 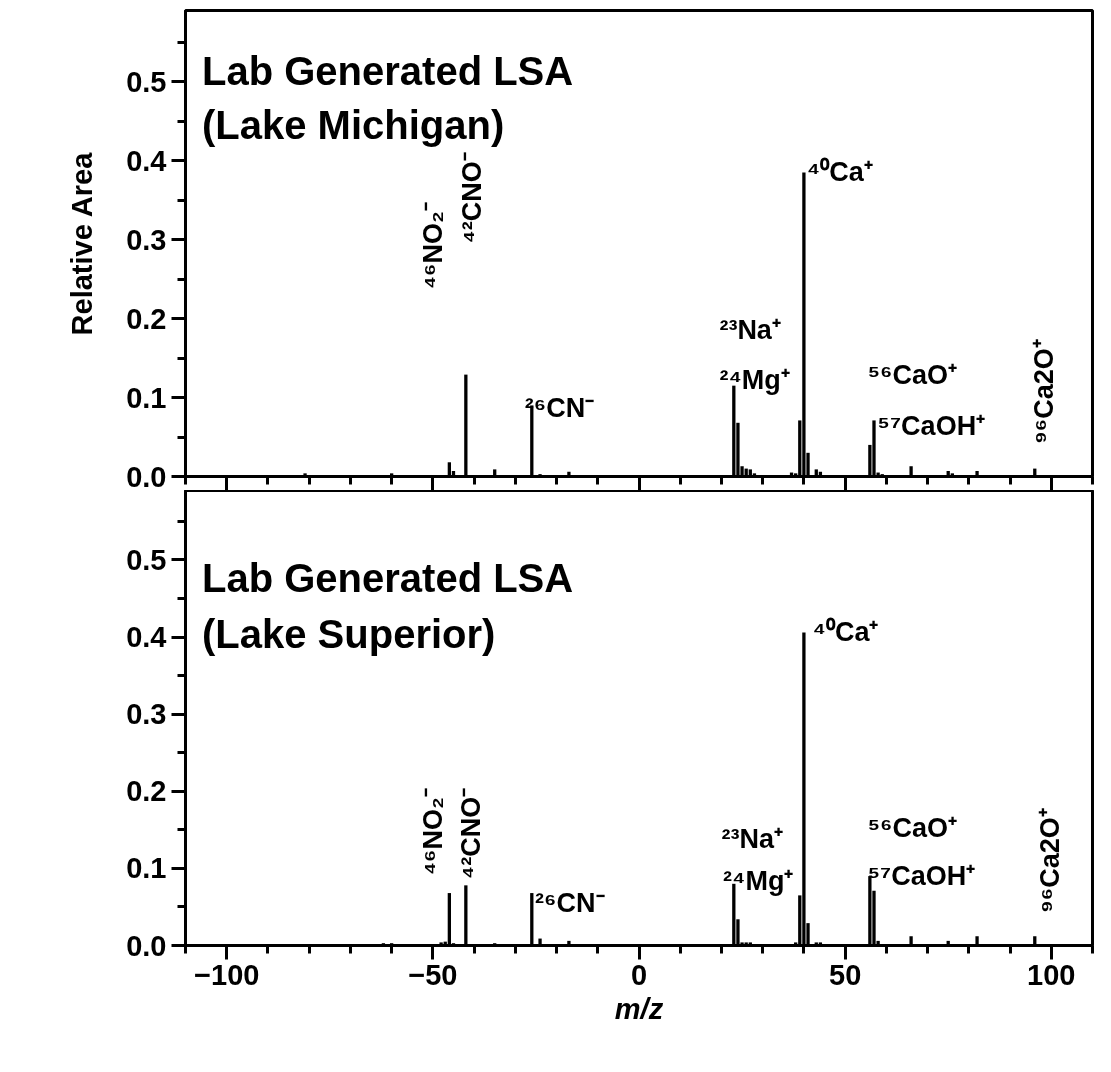 What do you see at coordinates (387, 98) in the screenshot?
I see `text: Lab Generated LSA (Lake Michigan)` at bounding box center [387, 98].